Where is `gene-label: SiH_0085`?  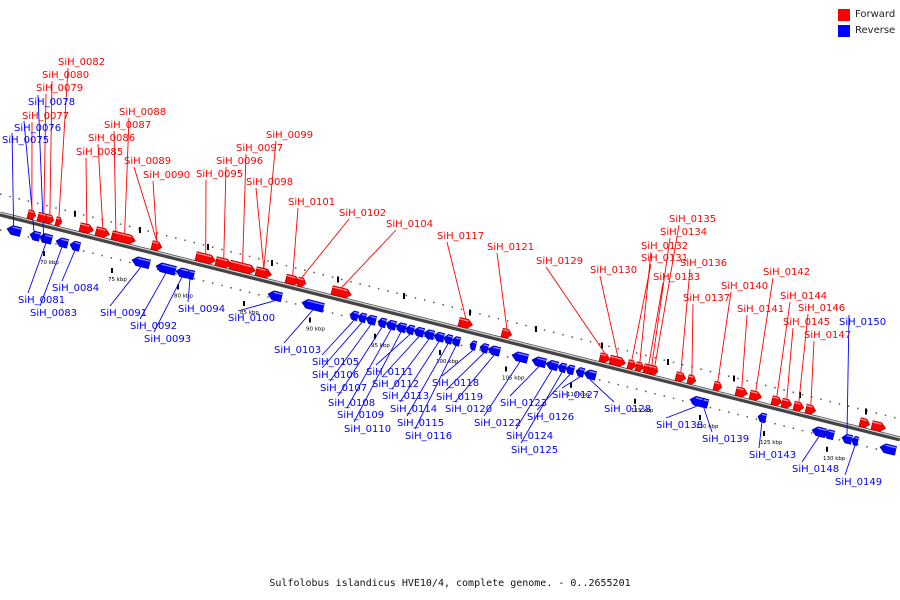 gene-label: SiH_0085 is located at coordinates (99, 152).